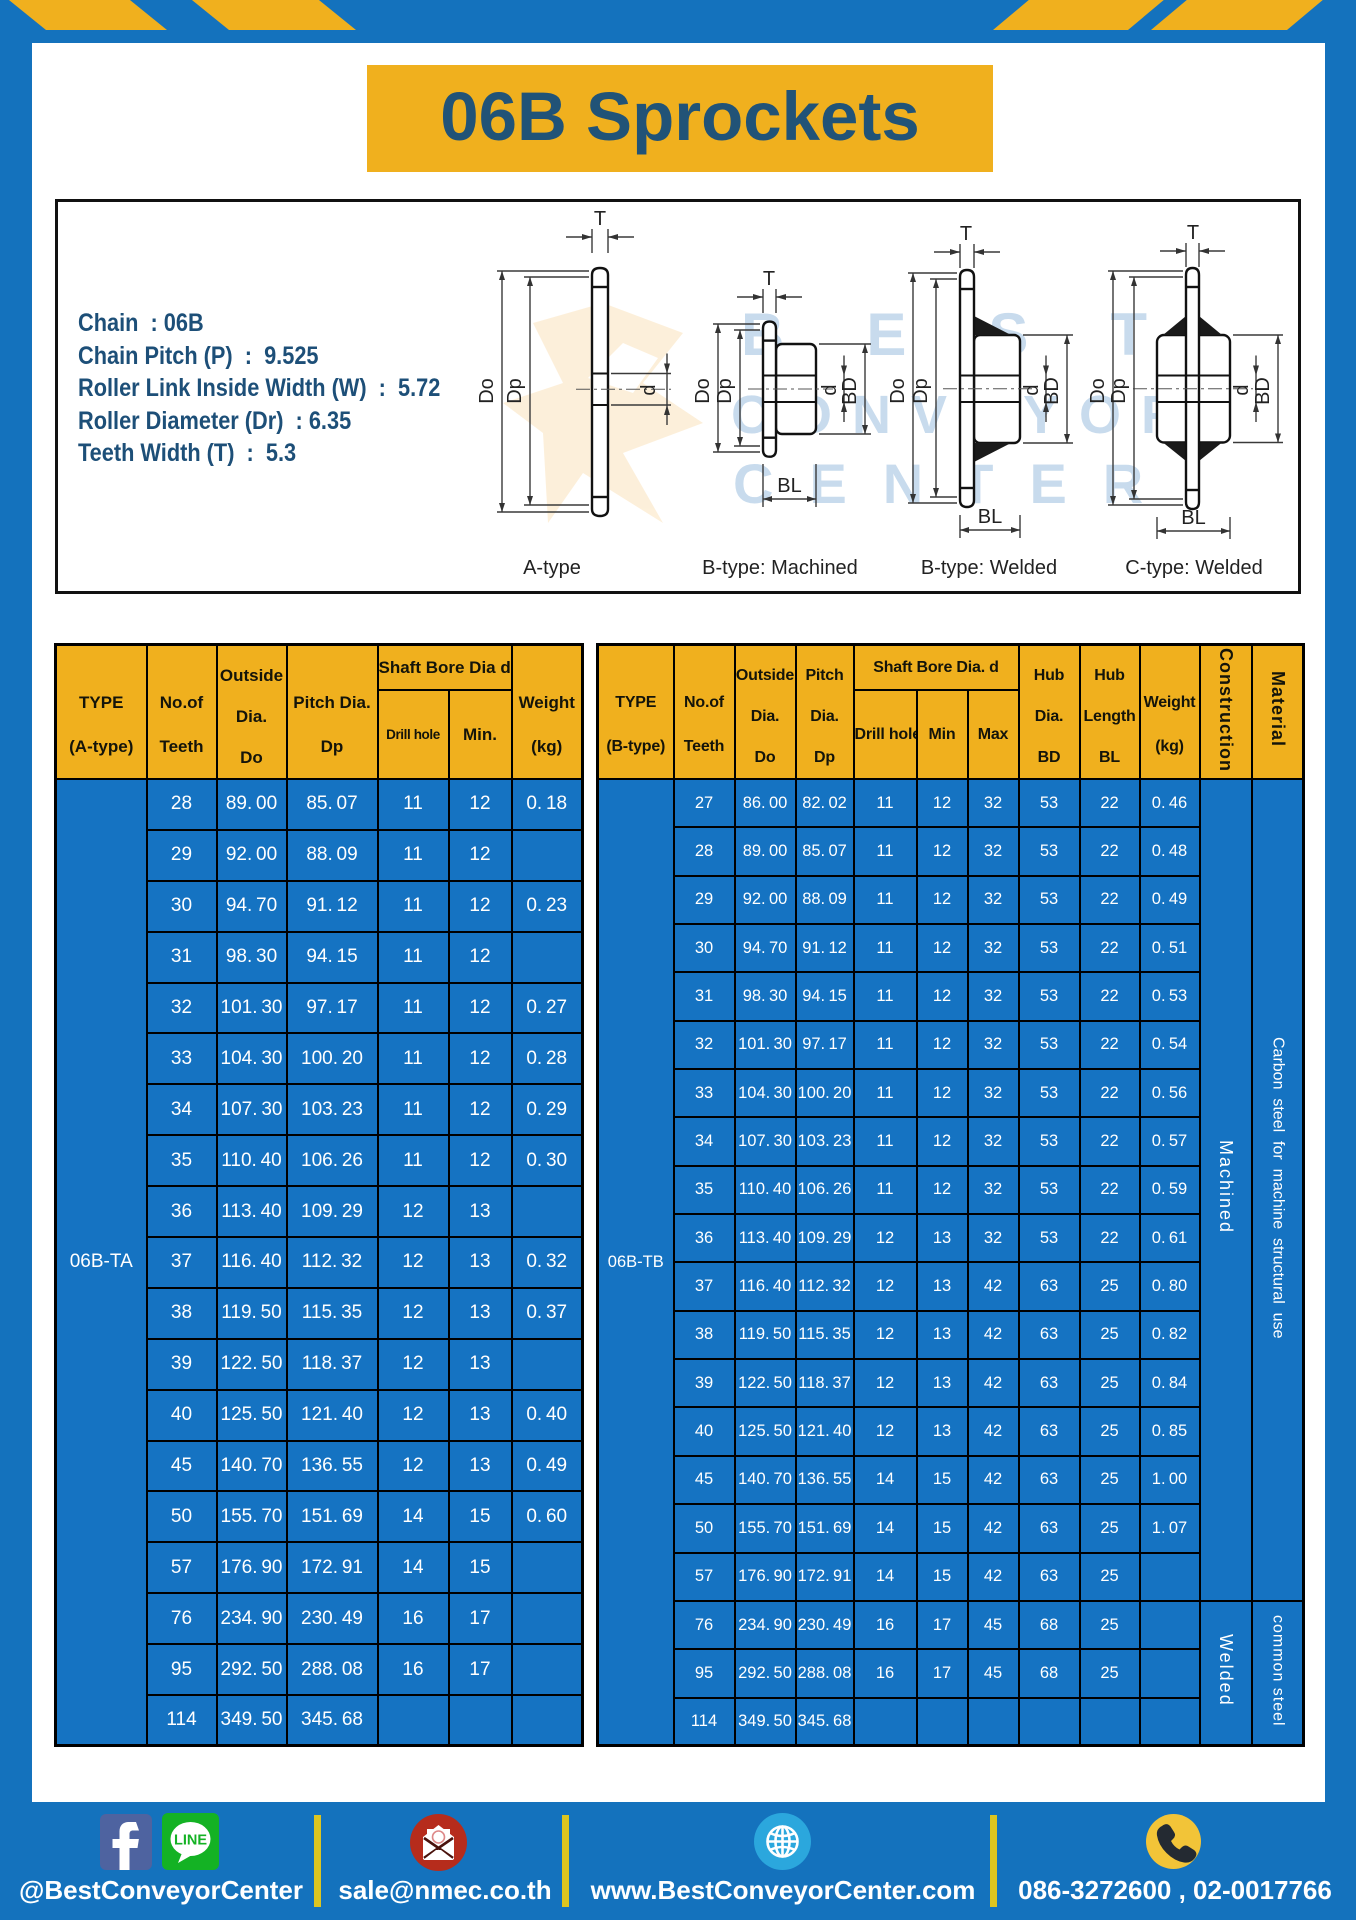  Describe the element at coordinates (1193, 568) in the screenshot. I see `svg-text: C-type: Welded` at that location.